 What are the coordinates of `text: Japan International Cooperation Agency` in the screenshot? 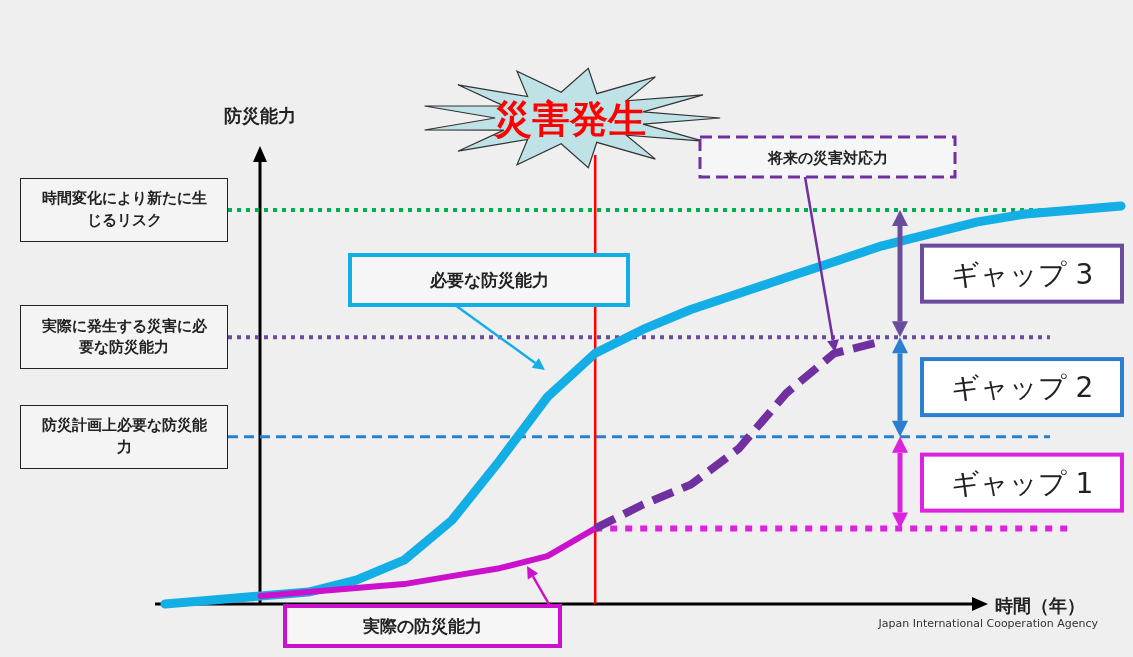 It's located at (988, 623).